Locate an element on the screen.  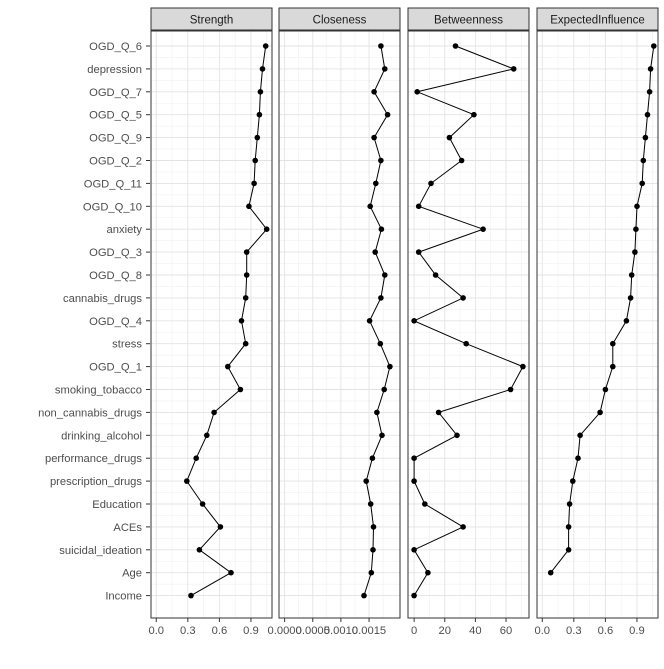
x-tick-label: 0.0015 is located at coordinates (369, 631).